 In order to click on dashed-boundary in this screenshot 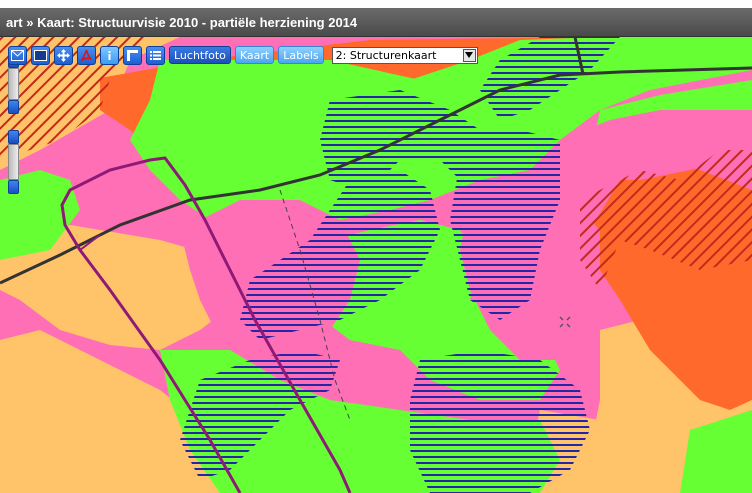, I will do `click(315, 305)`.